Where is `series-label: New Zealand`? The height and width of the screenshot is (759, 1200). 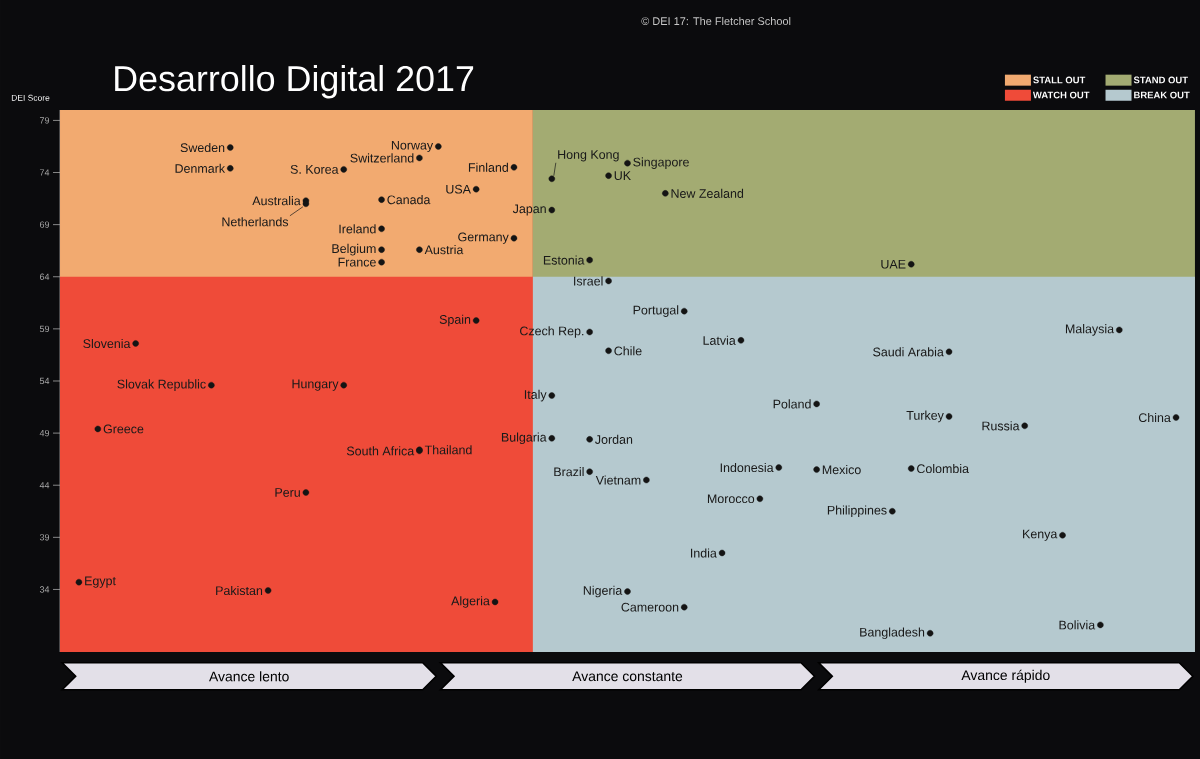 series-label: New Zealand is located at coordinates (707, 193).